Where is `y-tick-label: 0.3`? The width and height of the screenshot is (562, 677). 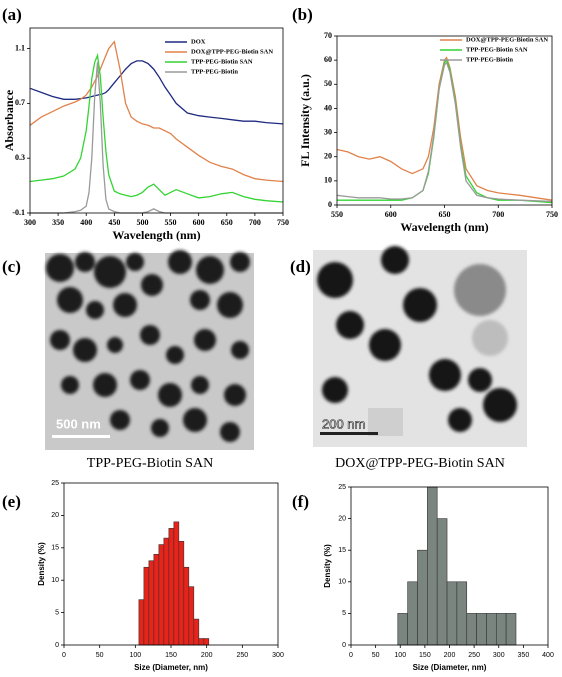
y-tick-label: 0.3 is located at coordinates (20, 157).